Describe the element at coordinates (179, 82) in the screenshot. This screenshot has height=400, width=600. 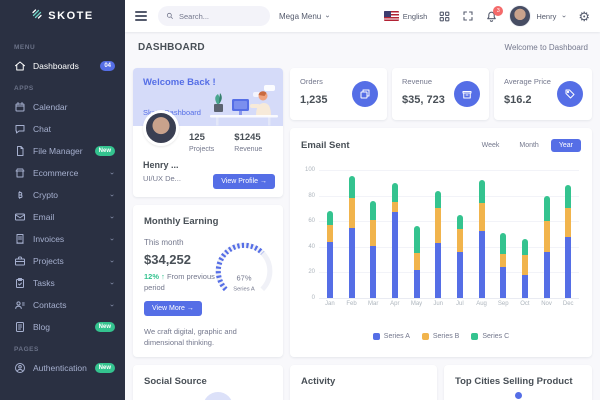
I see `welcome-title: Welcome Back !` at that location.